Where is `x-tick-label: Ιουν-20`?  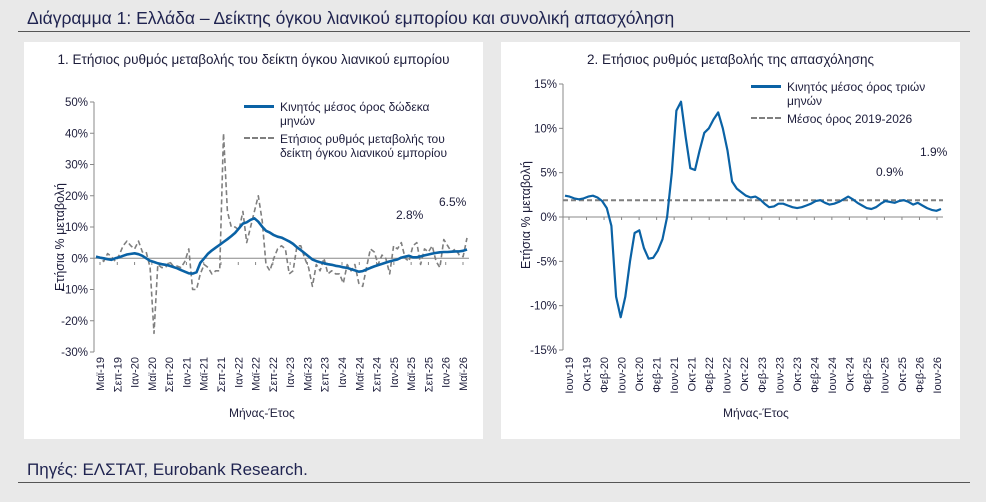 x-tick-label: Ιουν-20 is located at coordinates (623, 375).